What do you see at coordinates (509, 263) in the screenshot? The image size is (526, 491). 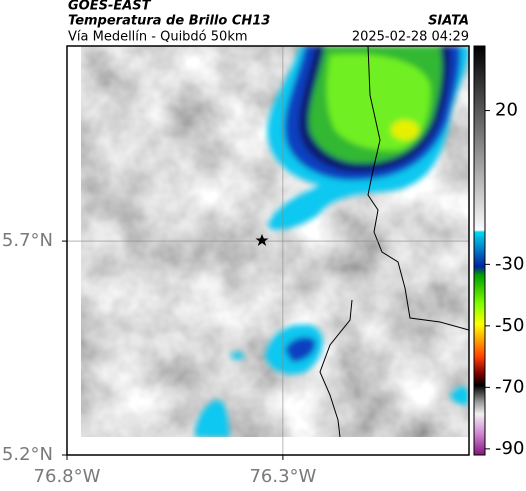 I see `colorbar-tick-label: -30` at bounding box center [509, 263].